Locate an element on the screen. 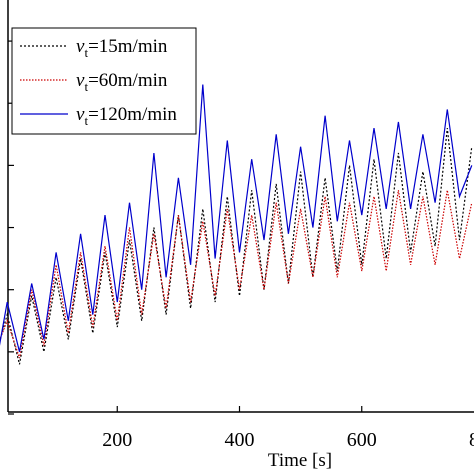  legend-label: vt=15m/min is located at coordinates (122, 48).